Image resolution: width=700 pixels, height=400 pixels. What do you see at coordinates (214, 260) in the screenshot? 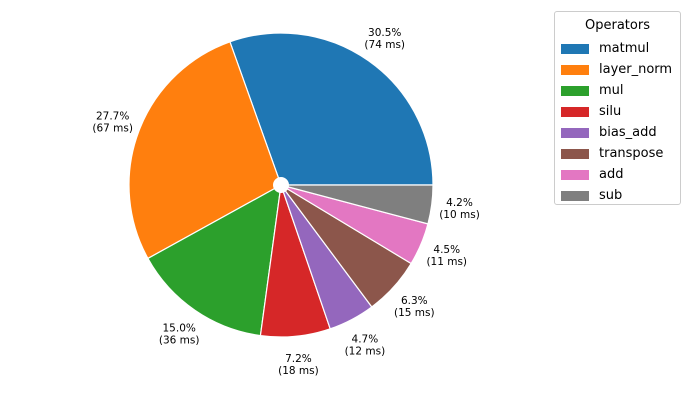
I see `pie-slice-mul` at bounding box center [214, 260].